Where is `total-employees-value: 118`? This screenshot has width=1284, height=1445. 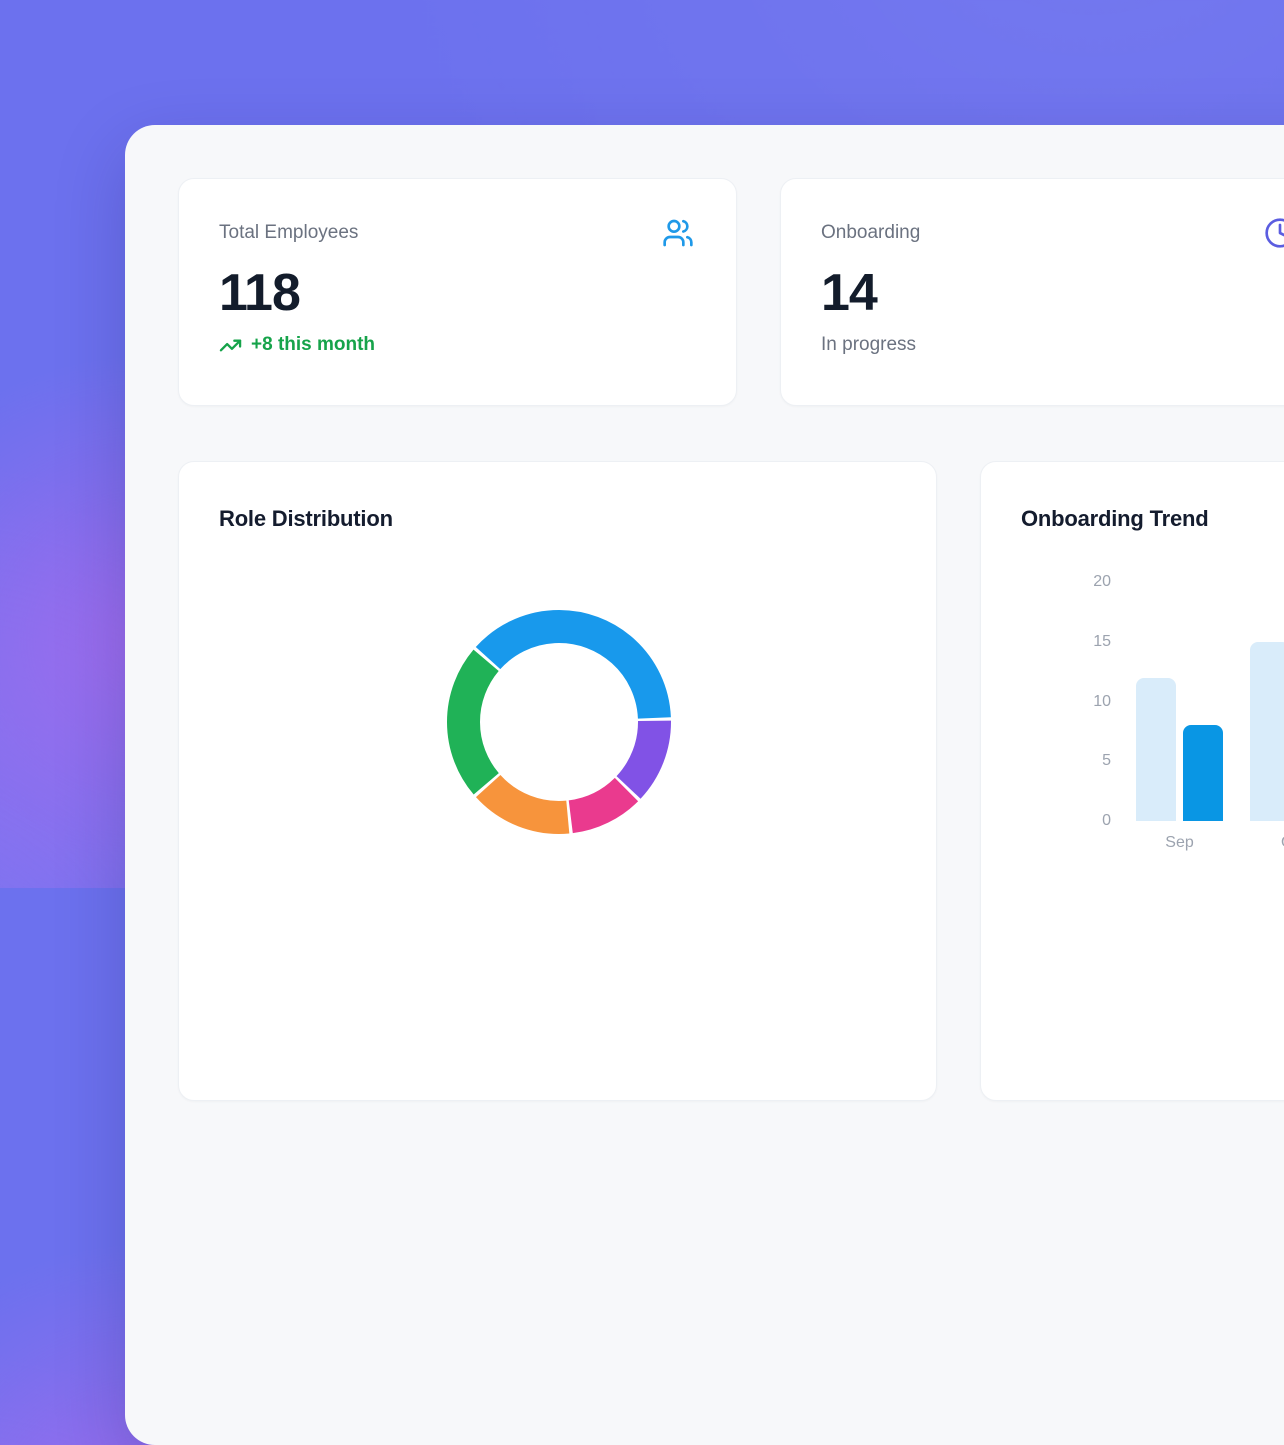 total-employees-value: 118 is located at coordinates (457, 293).